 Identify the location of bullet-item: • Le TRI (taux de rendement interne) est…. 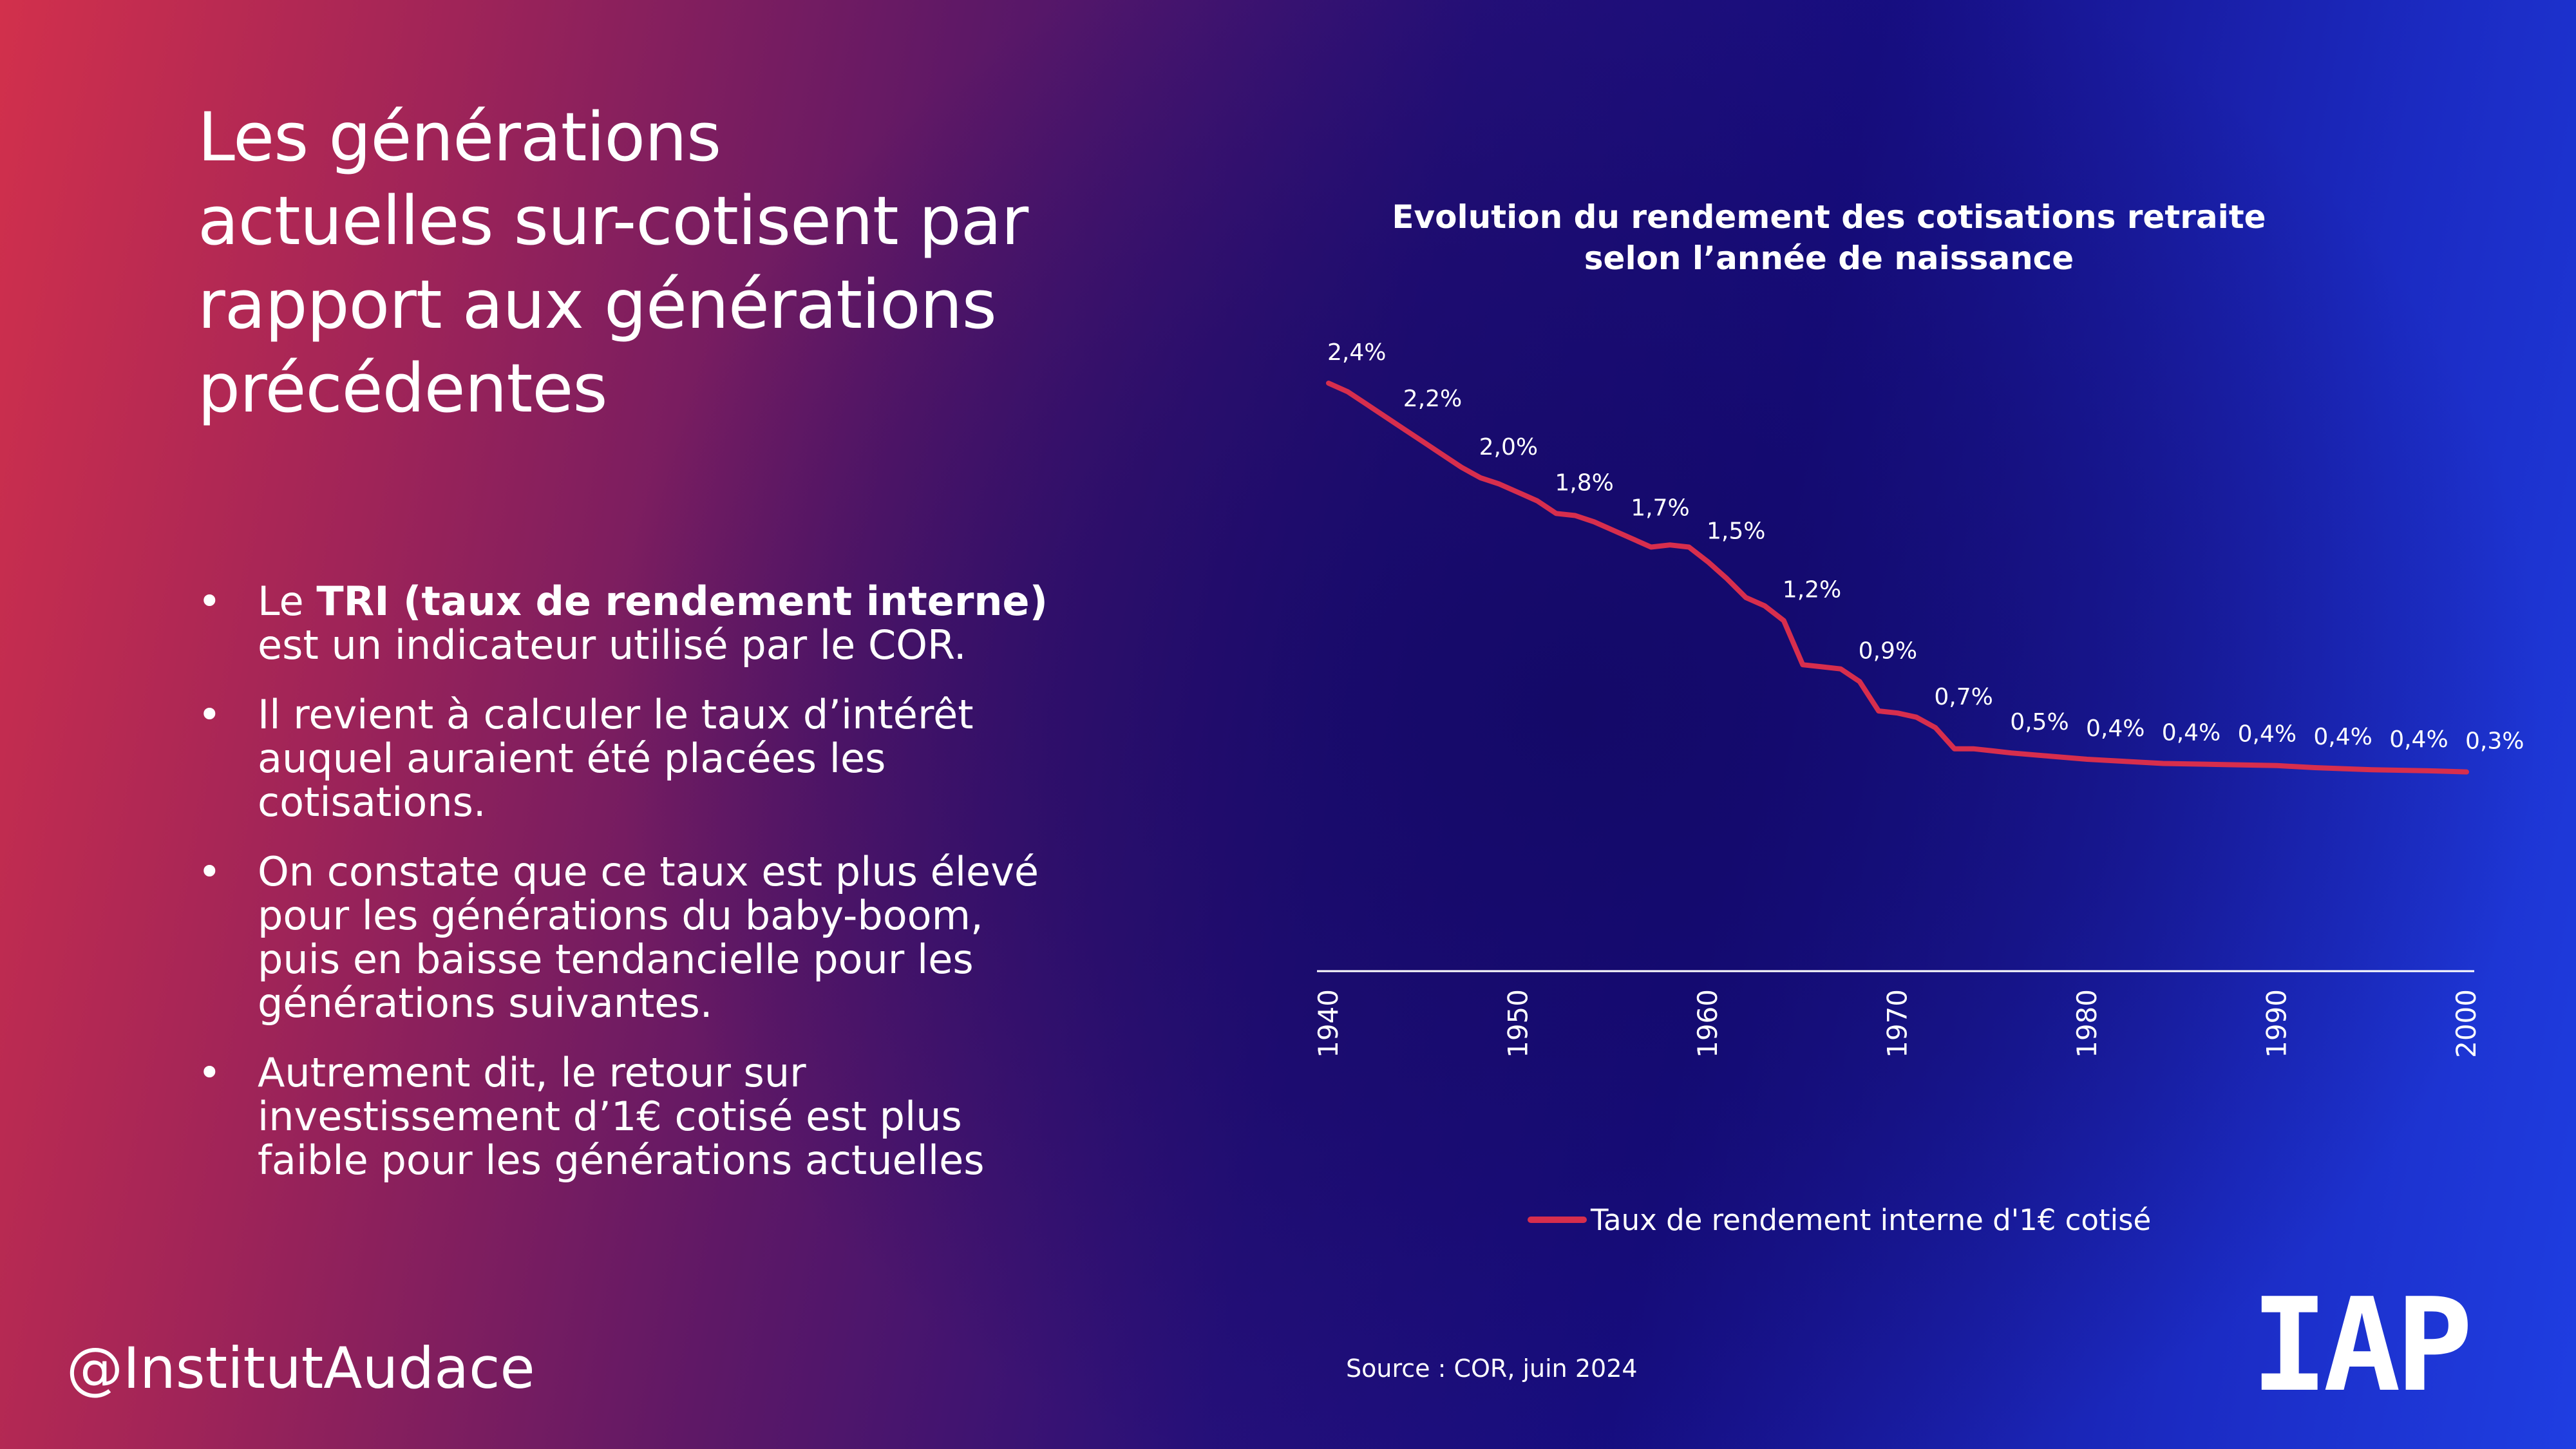
(633, 623).